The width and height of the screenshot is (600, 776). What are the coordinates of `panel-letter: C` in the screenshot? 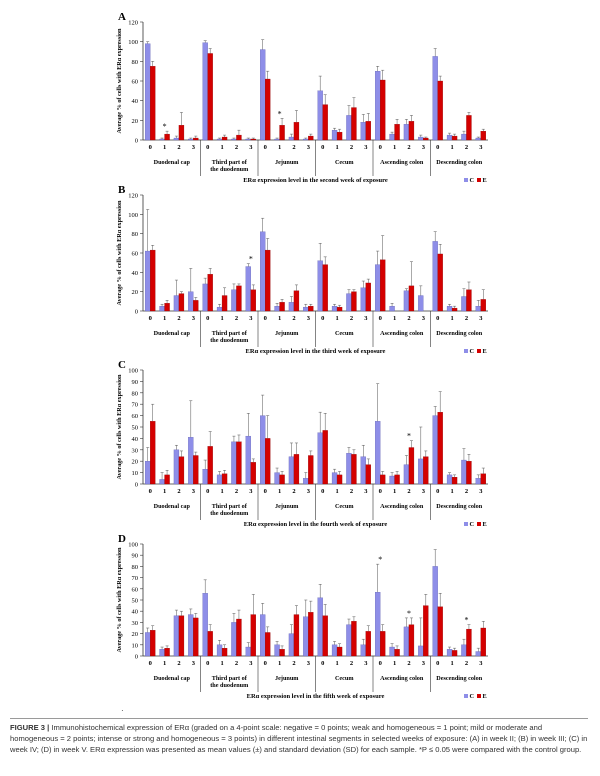 It's located at (122, 365).